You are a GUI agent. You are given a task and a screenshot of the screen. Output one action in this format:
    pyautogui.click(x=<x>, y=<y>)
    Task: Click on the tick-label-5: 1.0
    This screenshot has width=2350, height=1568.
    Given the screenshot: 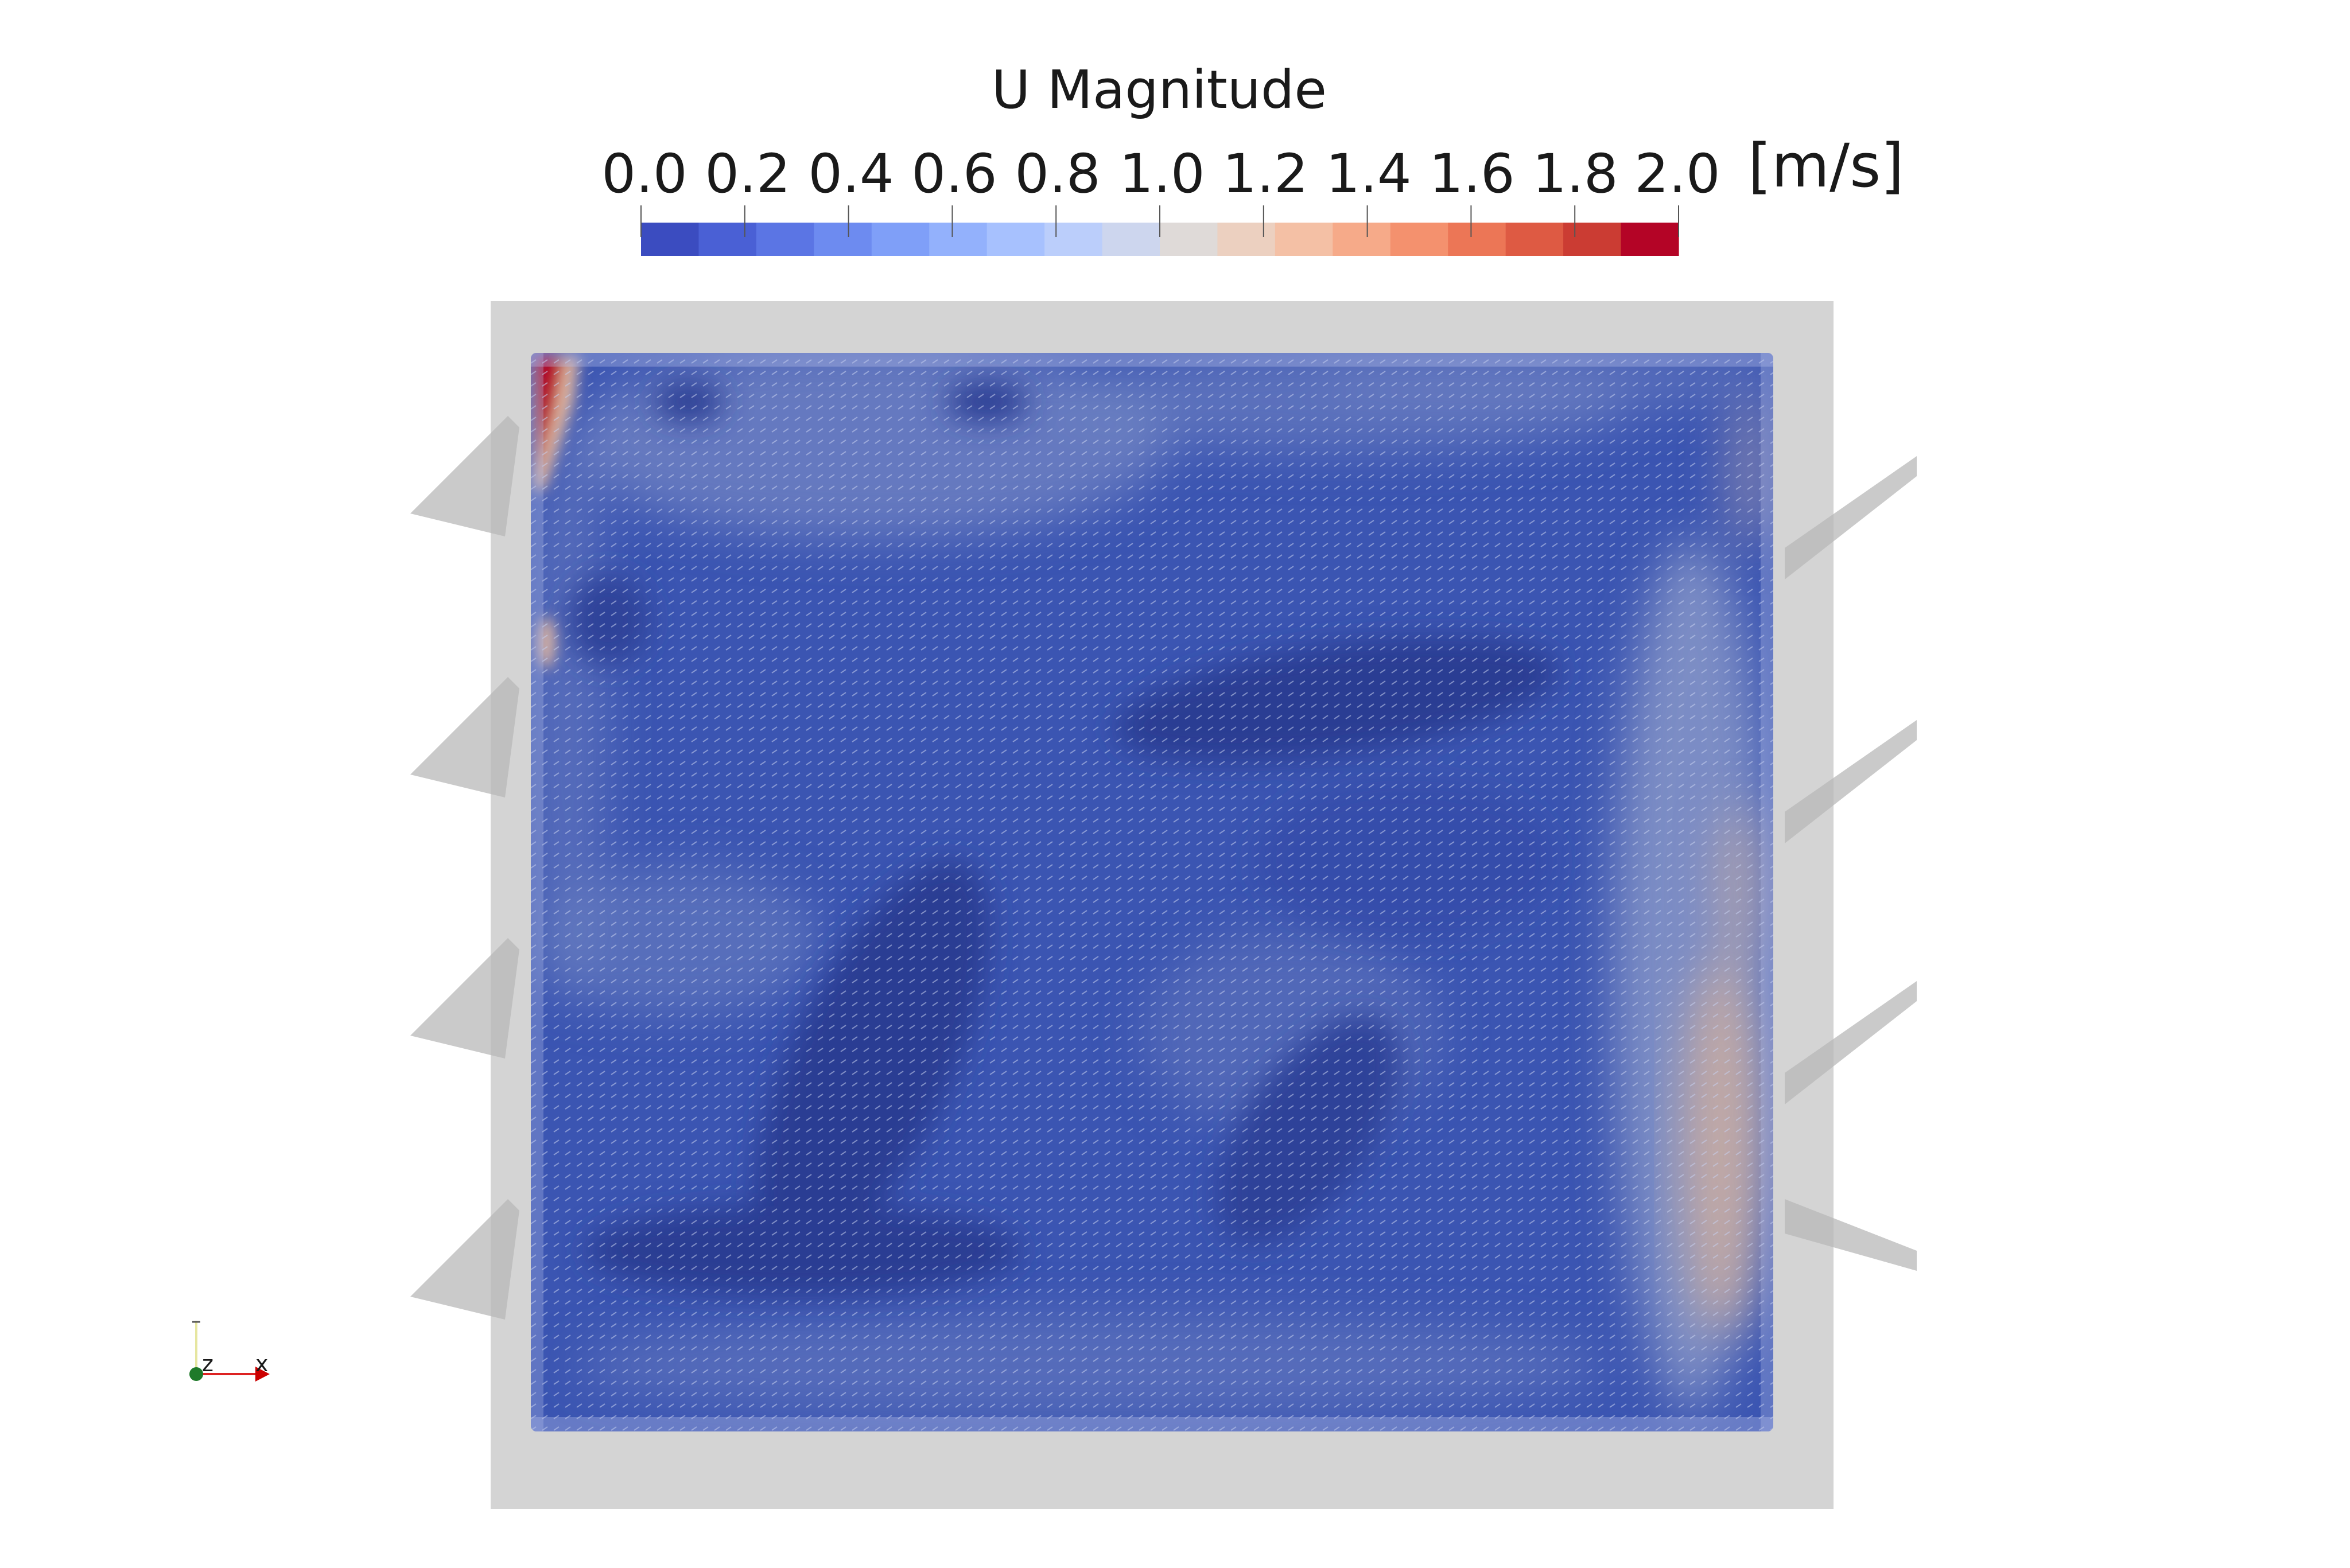 What is the action you would take?
    pyautogui.click(x=1162, y=174)
    